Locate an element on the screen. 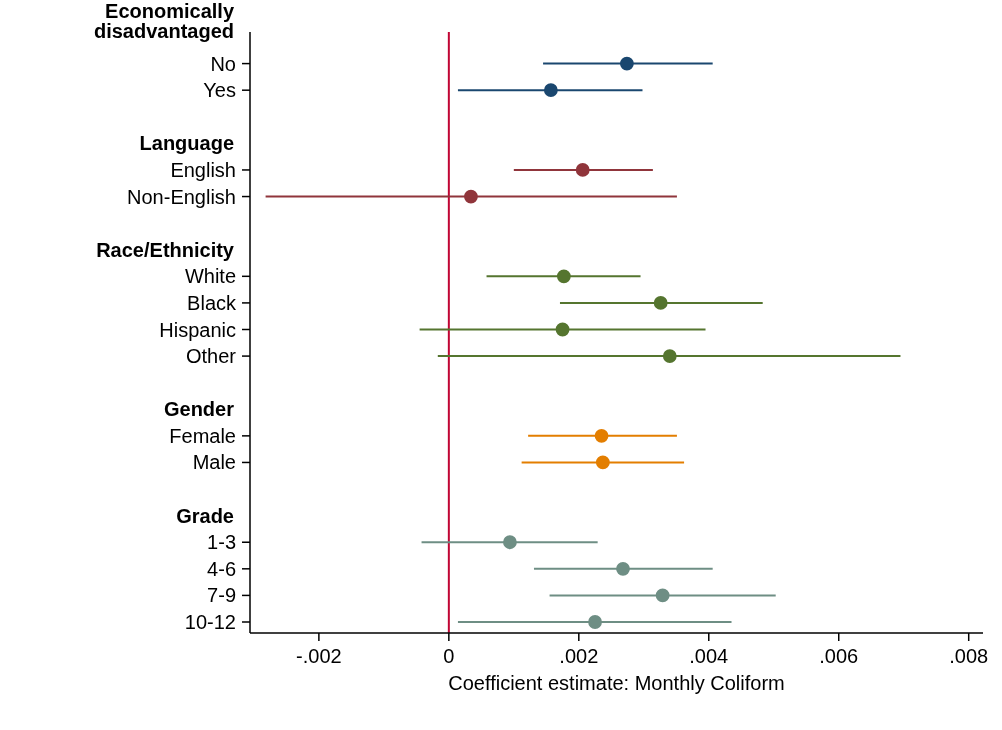 The height and width of the screenshot is (730, 1002). y-tick-label: Female is located at coordinates (202, 435).